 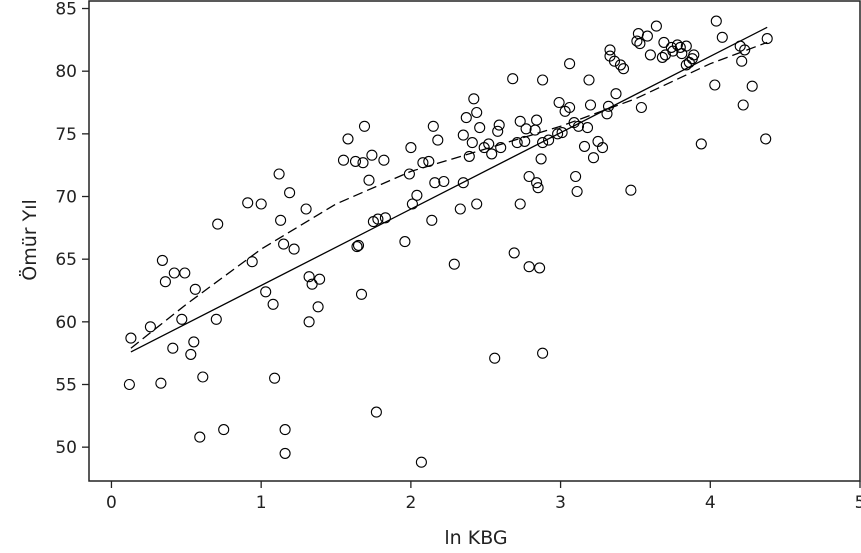 What do you see at coordinates (261, 503) in the screenshot?
I see `x-tick-label: 1` at bounding box center [261, 503].